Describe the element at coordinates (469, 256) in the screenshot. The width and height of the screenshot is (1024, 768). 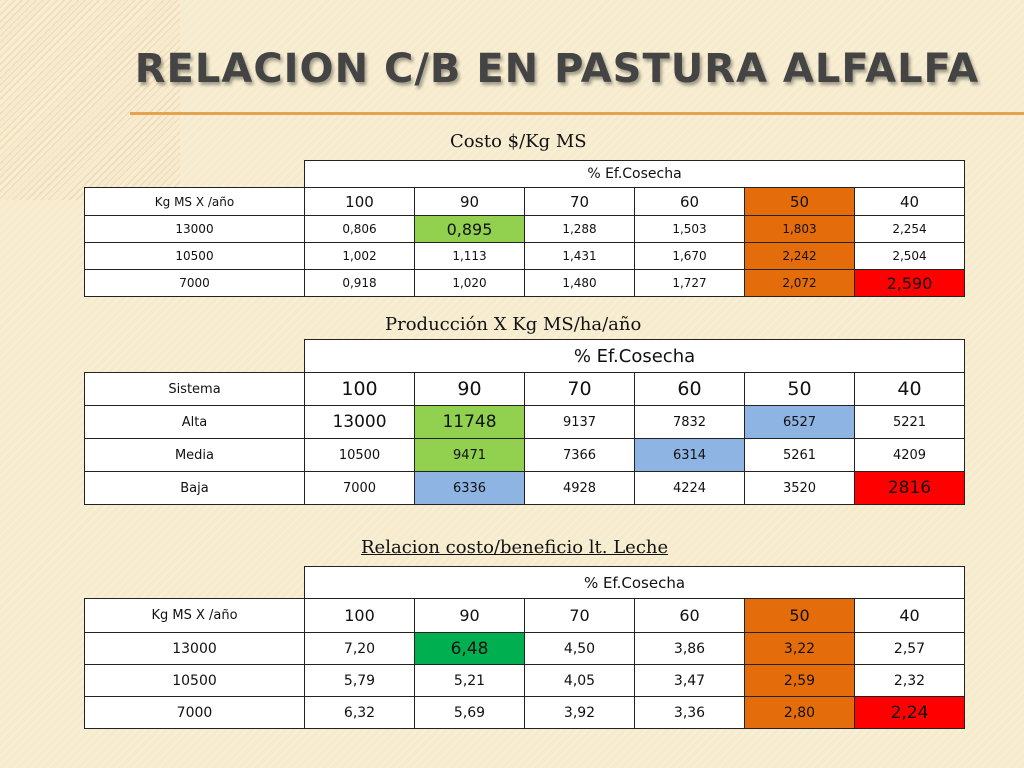
I see `table-cell: 1,113` at that location.